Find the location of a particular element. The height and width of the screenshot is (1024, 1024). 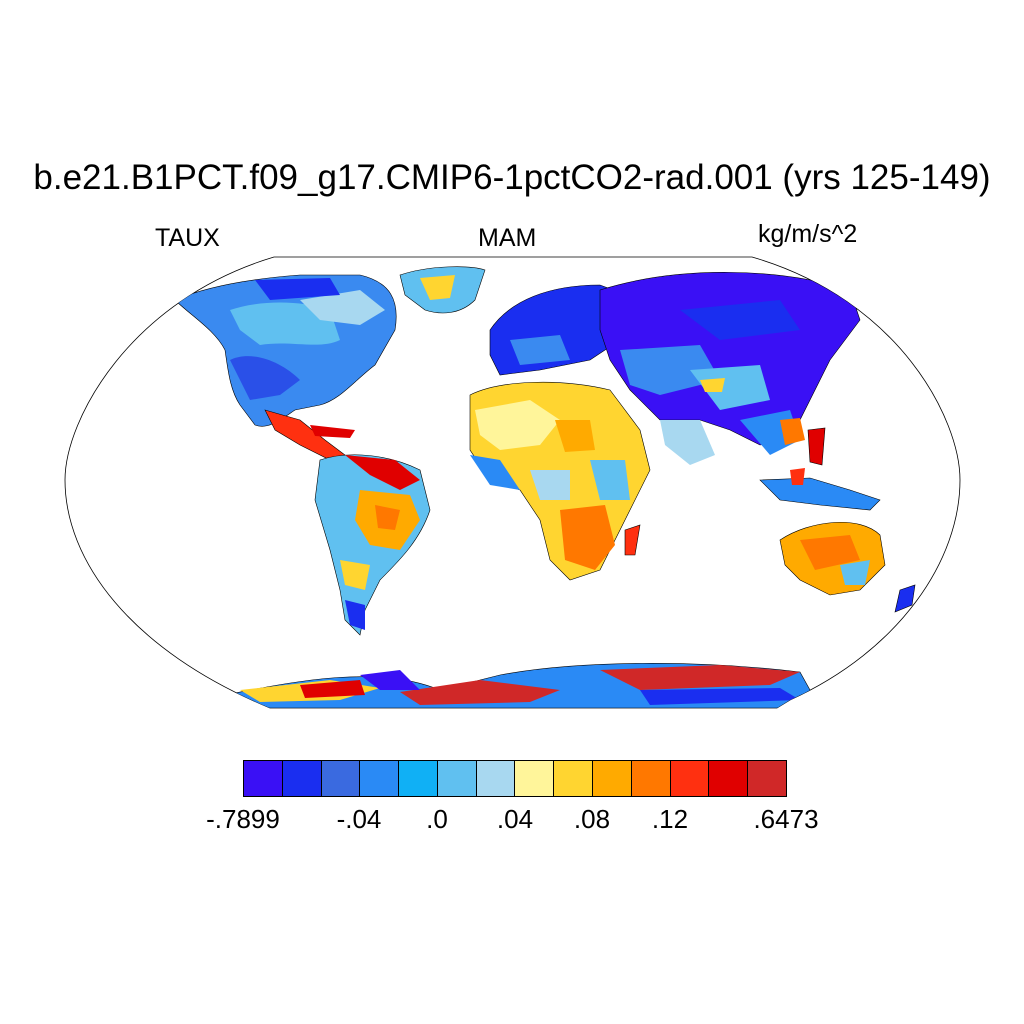

new-zealand is located at coordinates (905, 598).